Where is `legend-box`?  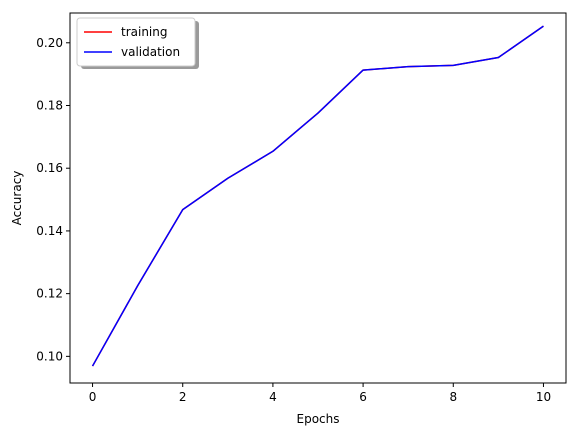
legend-box is located at coordinates (136, 42).